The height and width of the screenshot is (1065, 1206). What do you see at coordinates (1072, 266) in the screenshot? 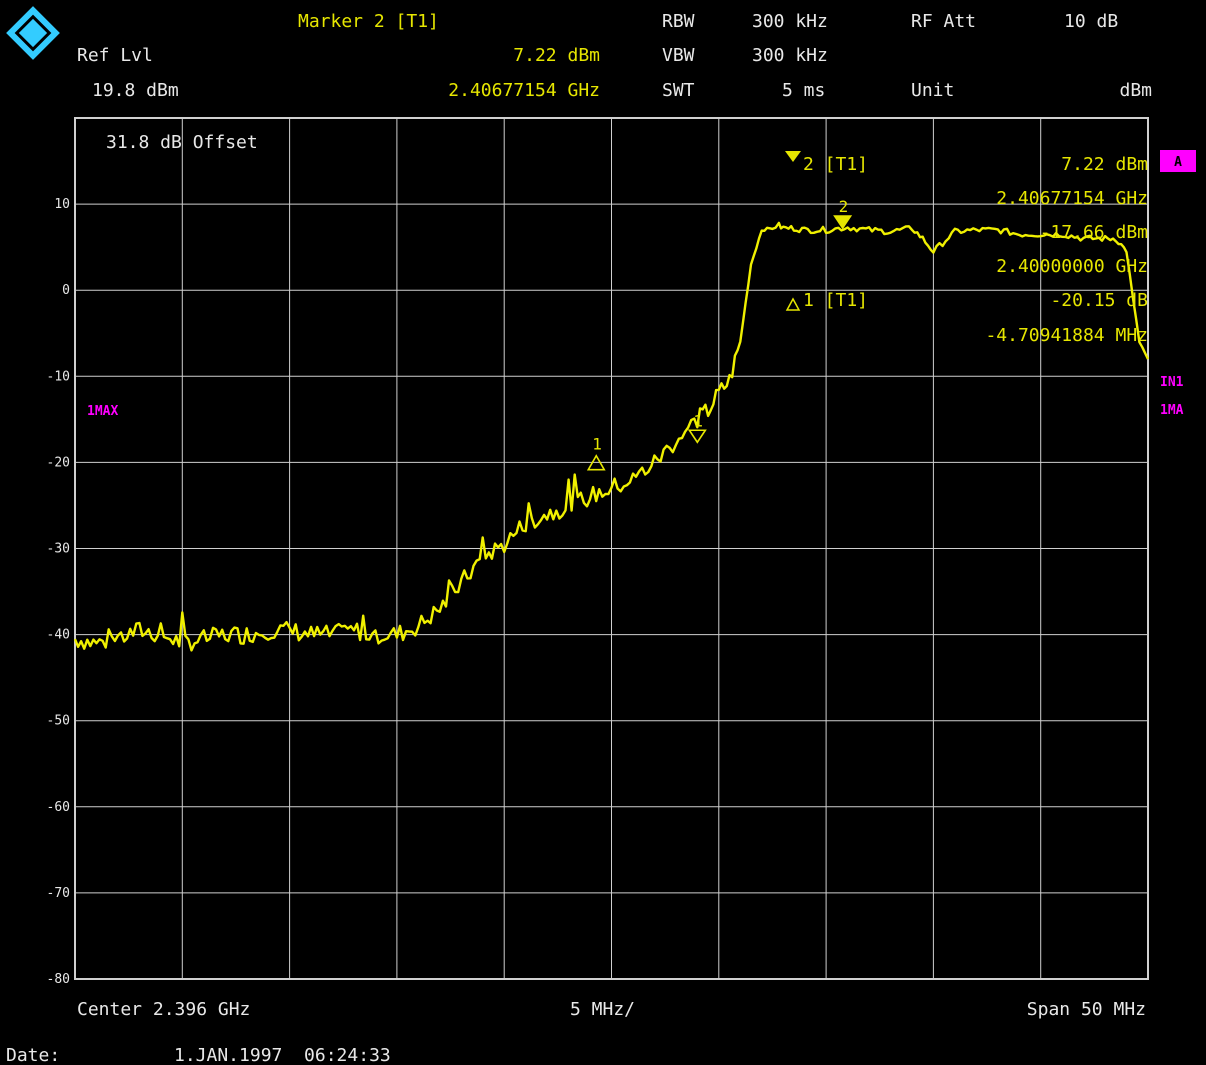
I see `marker1-info-frequency: 2.40000000 GHz` at bounding box center [1072, 266].